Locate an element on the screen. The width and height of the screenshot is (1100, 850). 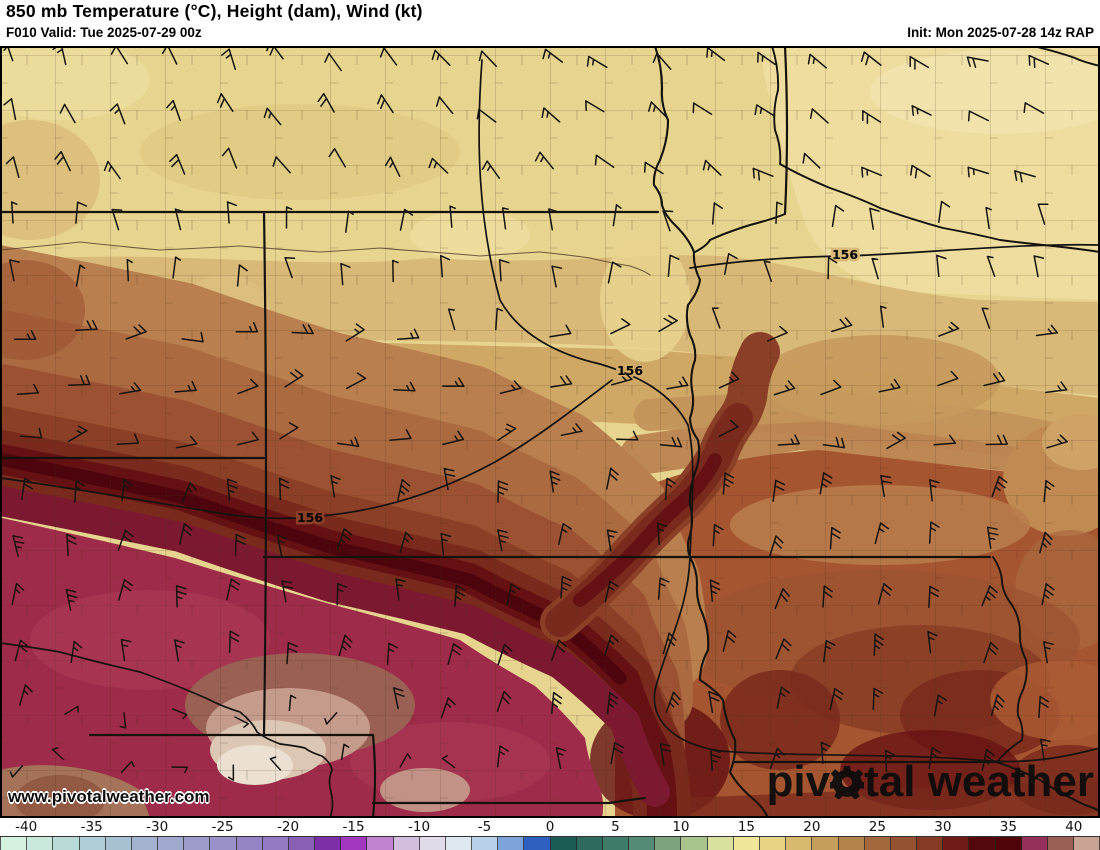
river-minnesota is located at coordinates (935, 149).